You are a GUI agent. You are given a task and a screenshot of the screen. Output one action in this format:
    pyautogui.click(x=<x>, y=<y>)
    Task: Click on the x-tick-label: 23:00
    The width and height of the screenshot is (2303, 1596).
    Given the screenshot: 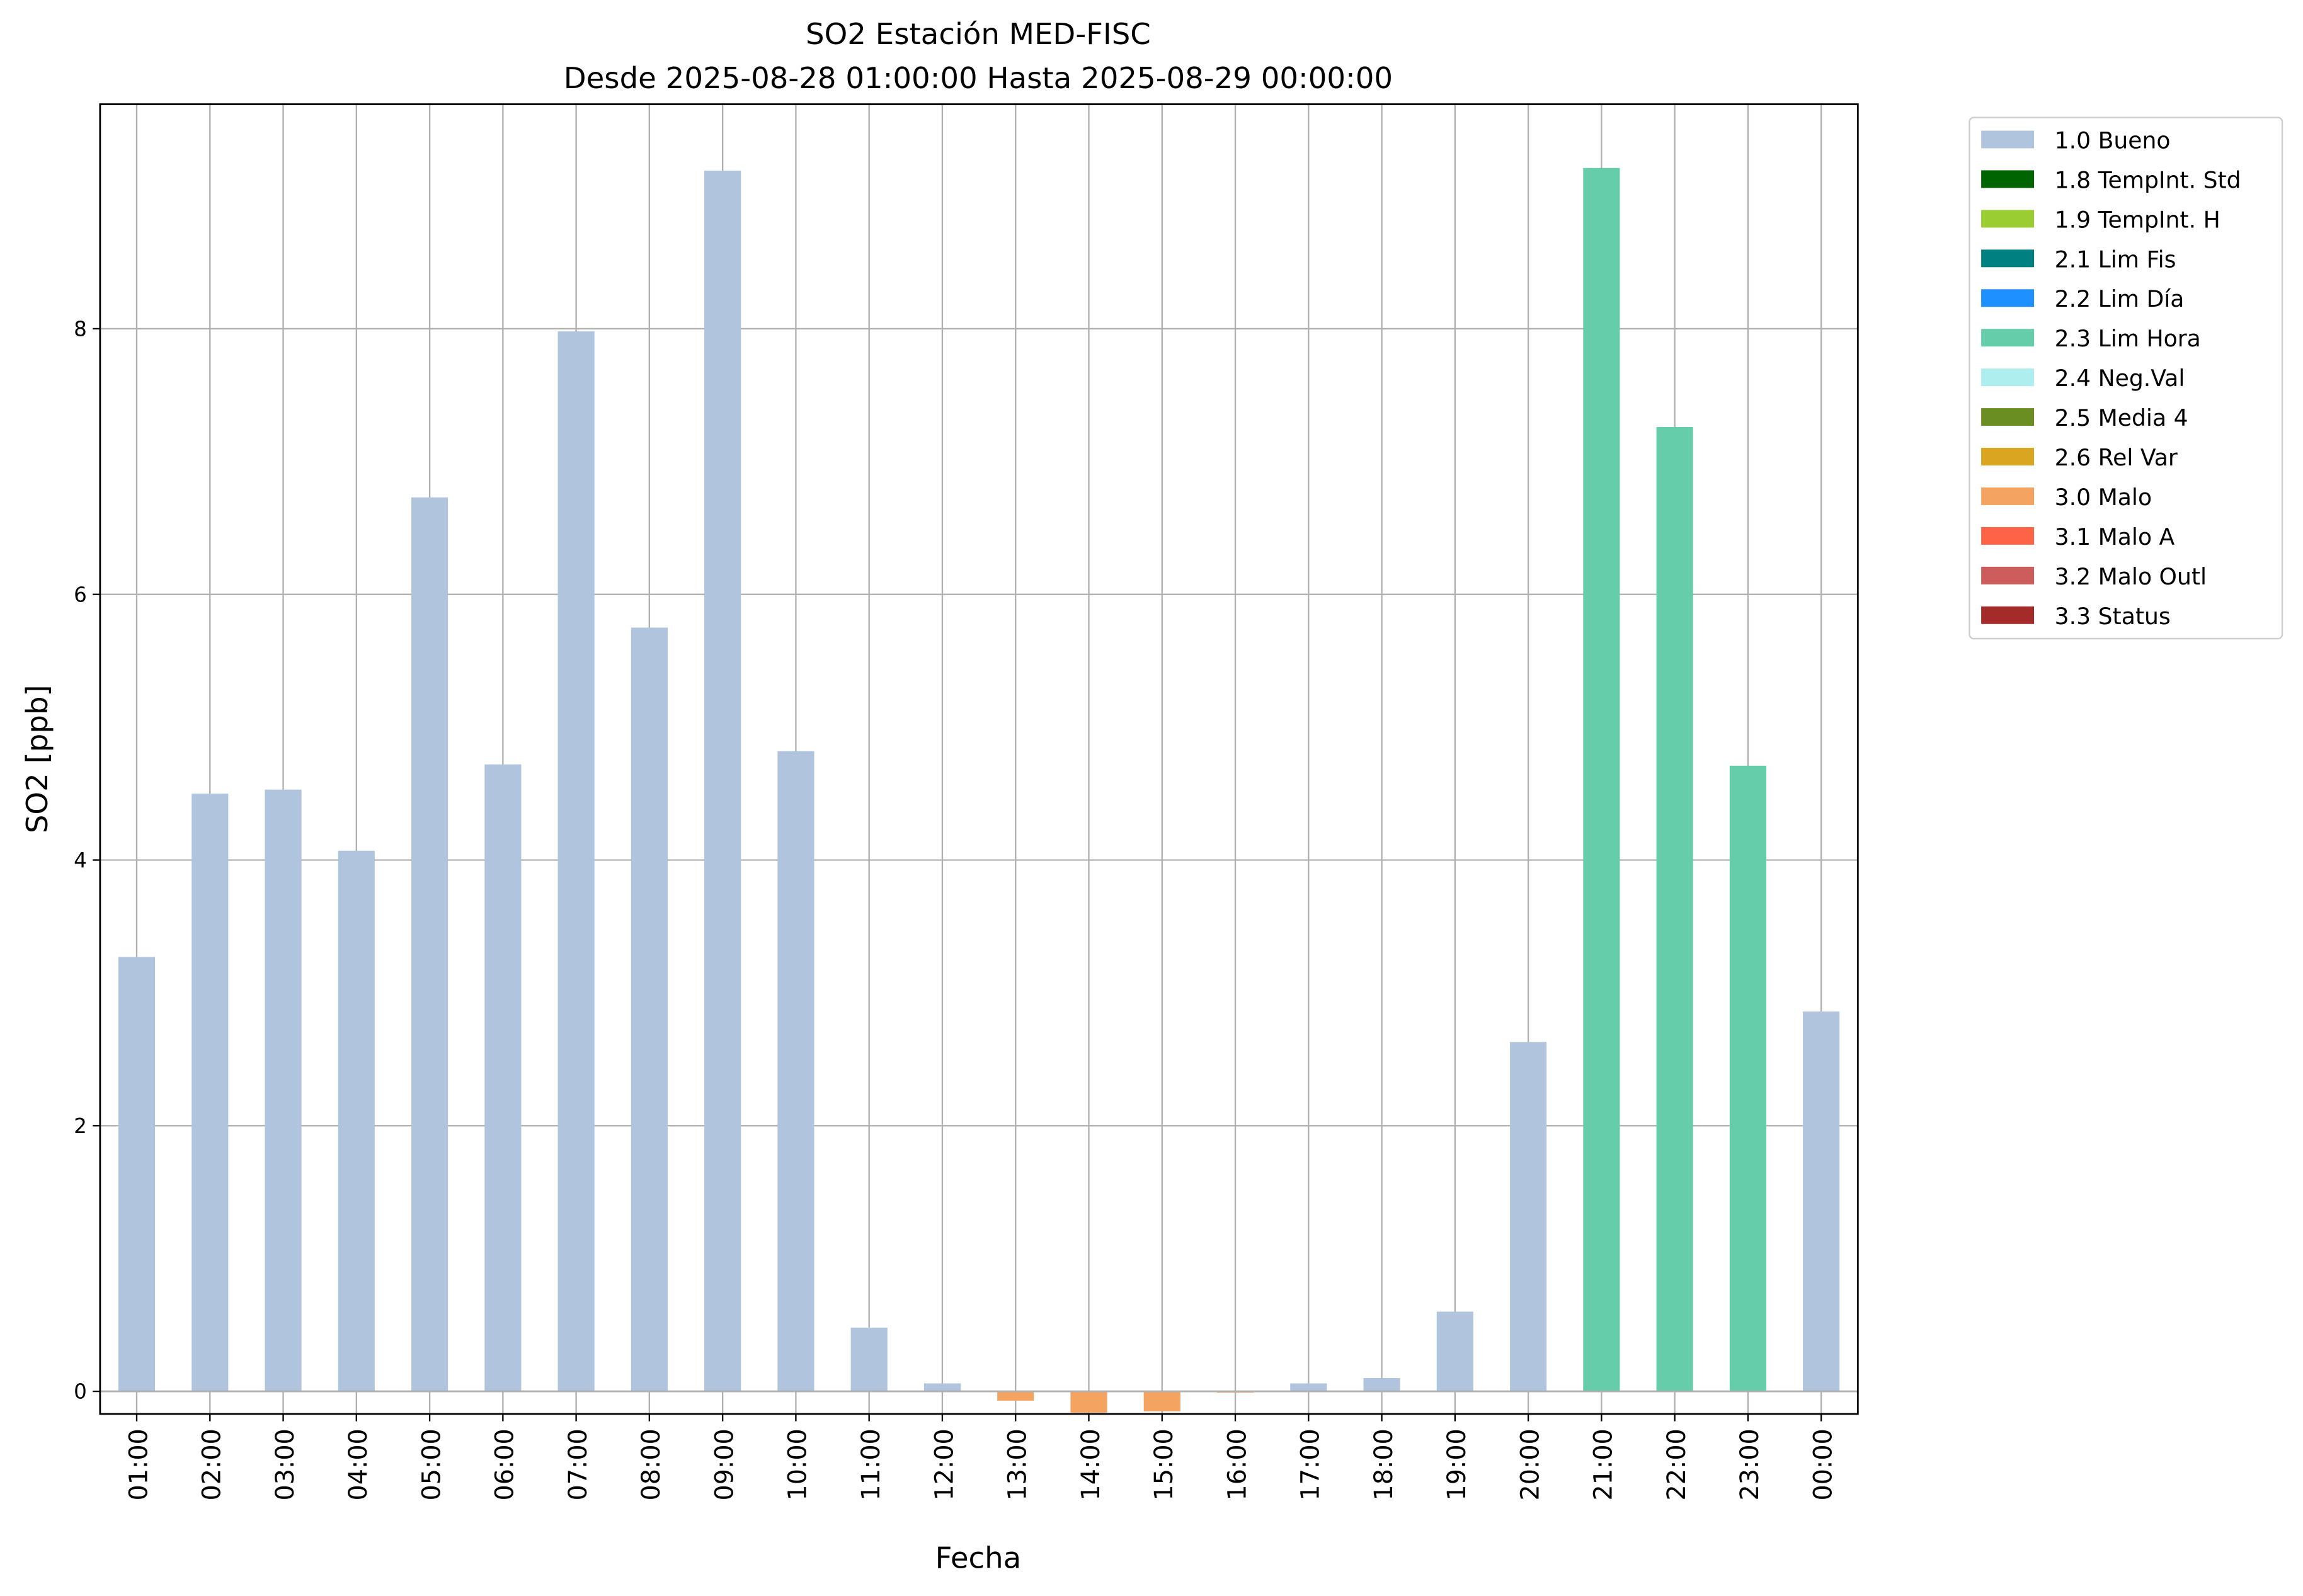 What is the action you would take?
    pyautogui.click(x=1749, y=1464)
    